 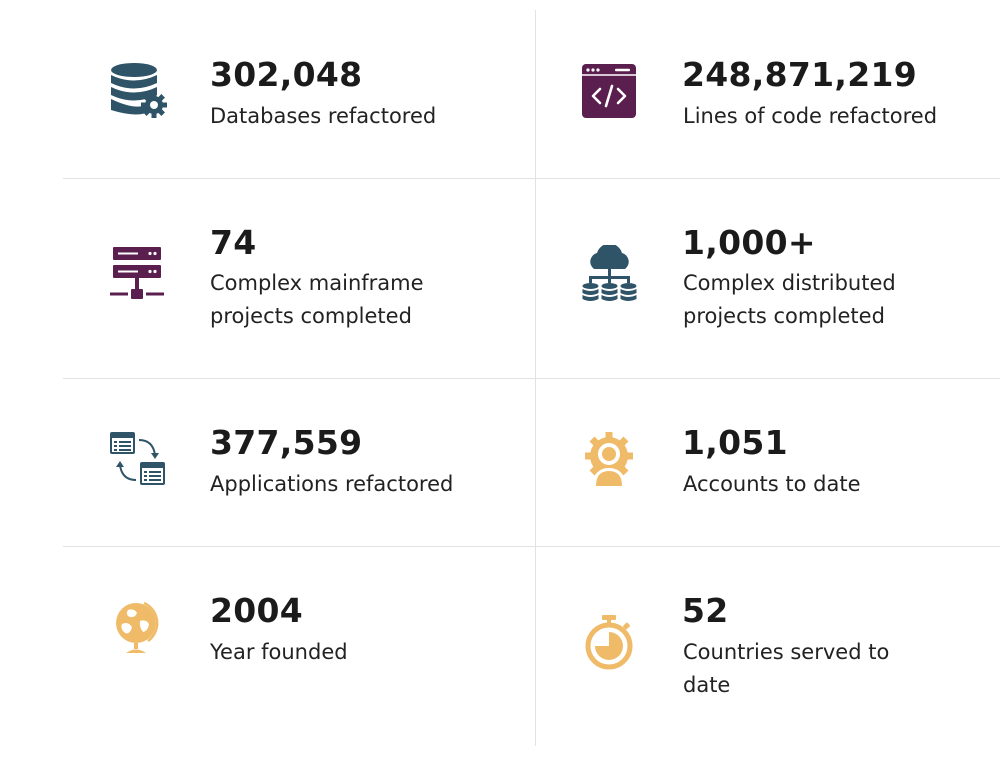 I want to click on stat-value: 74, so click(x=233, y=242).